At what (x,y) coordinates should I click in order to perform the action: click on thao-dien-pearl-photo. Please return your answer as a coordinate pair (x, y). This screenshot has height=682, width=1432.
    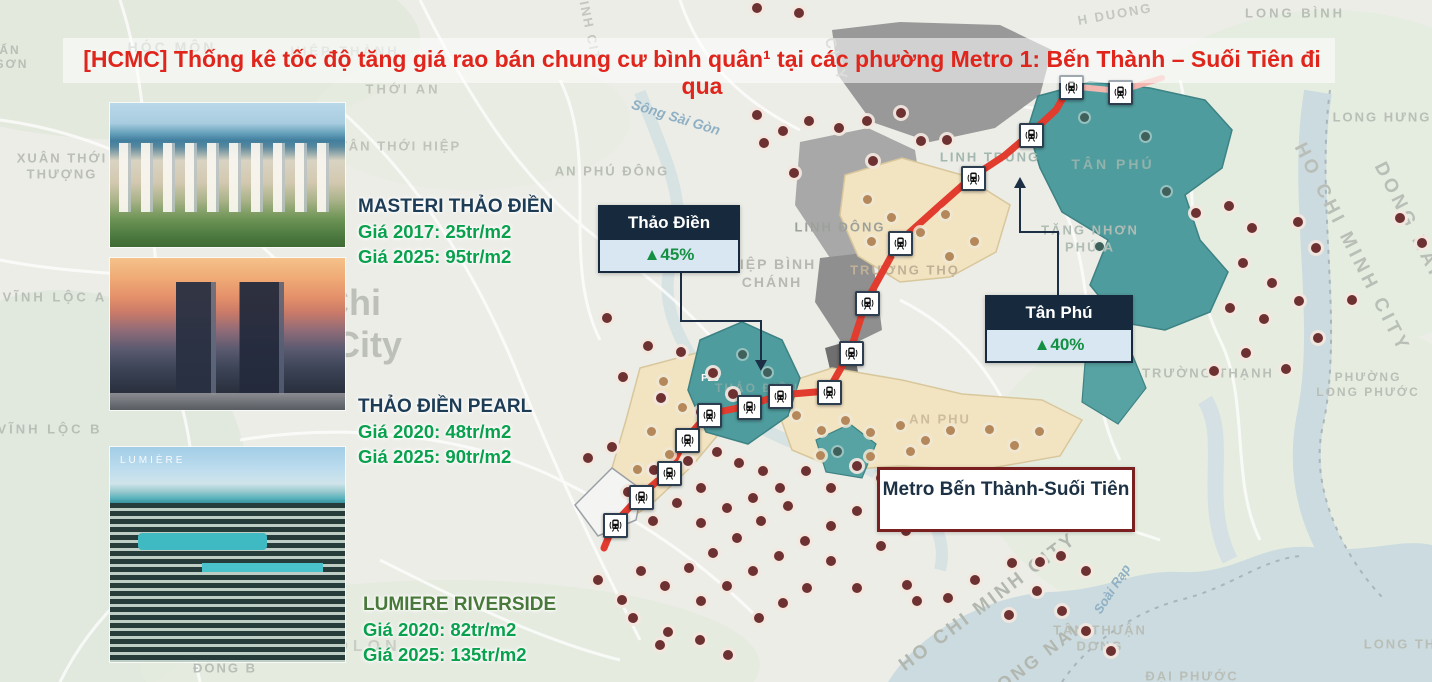
    Looking at the image, I should click on (227, 334).